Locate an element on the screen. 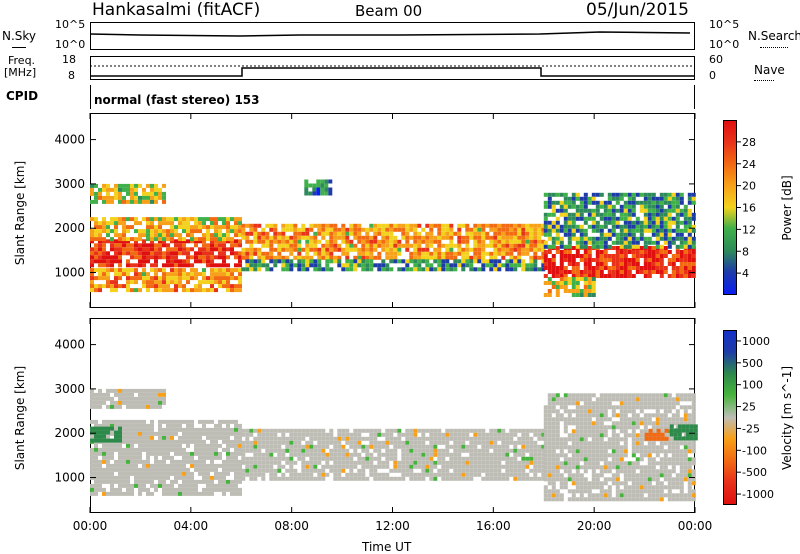 The image size is (800, 554). freq-left-tick-bottom: 8 is located at coordinates (71, 75).